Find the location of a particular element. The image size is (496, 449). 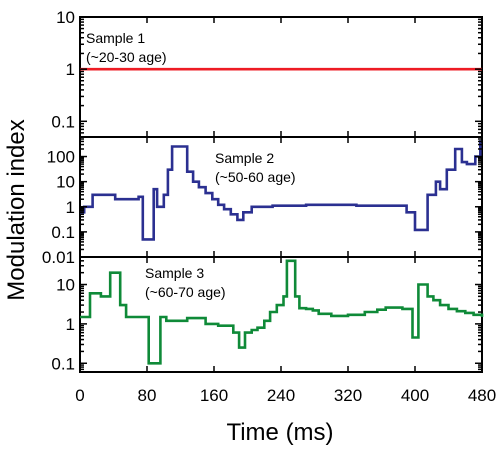

panel-3-annotation-line2: (~60-70 age) is located at coordinates (185, 292).